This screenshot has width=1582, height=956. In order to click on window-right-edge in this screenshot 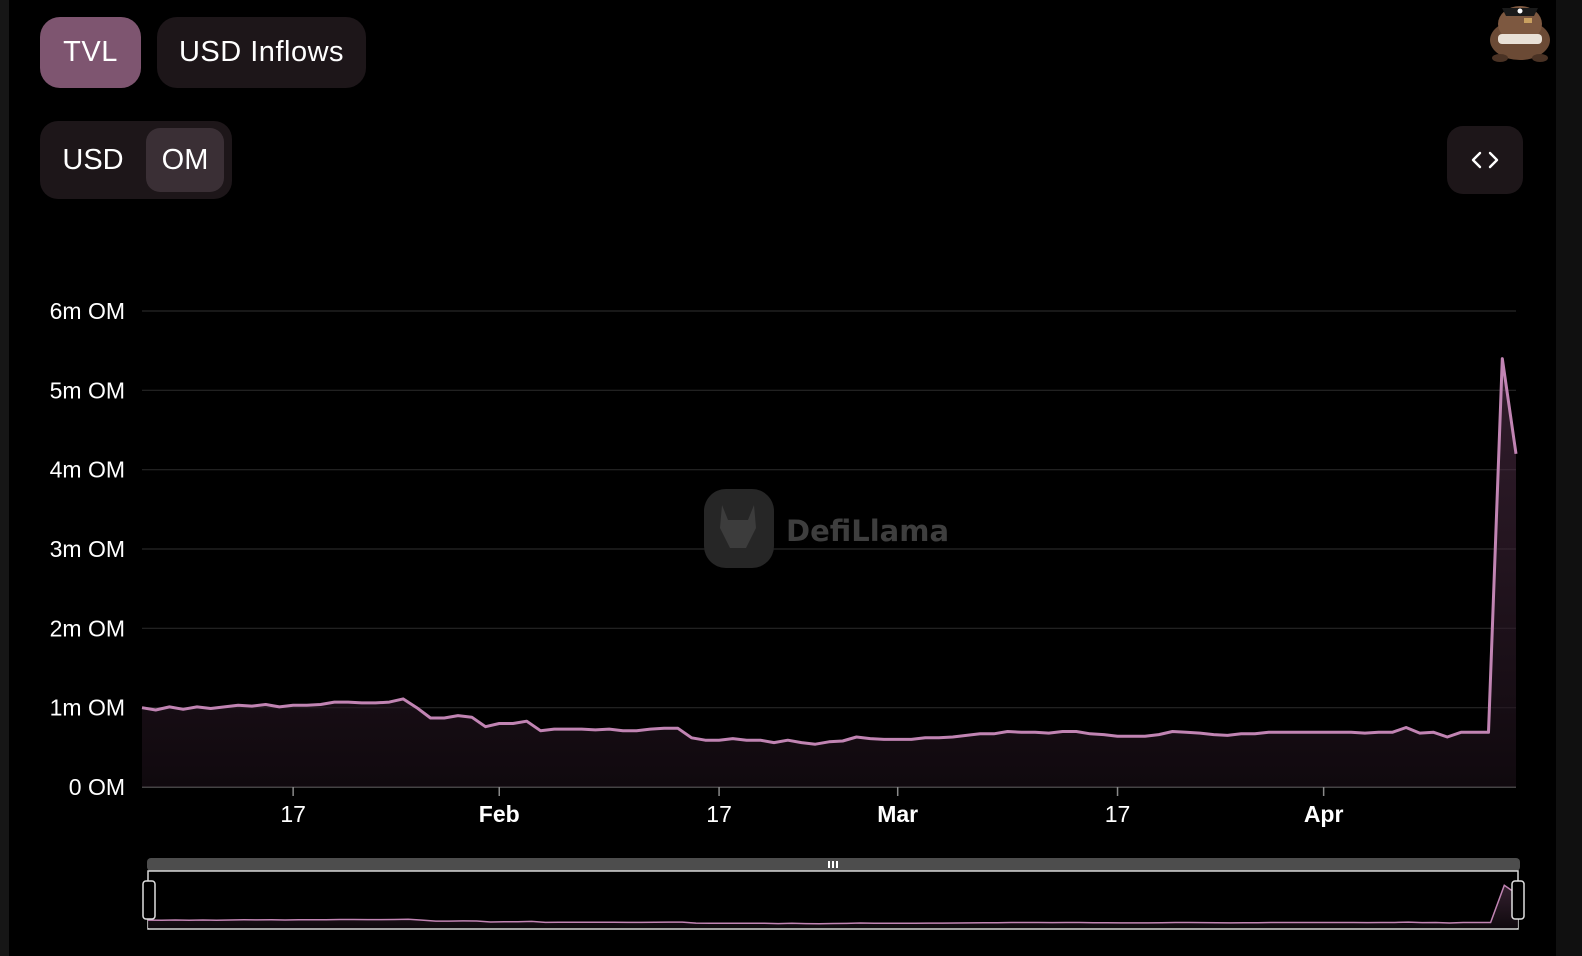, I will do `click(1569, 478)`.